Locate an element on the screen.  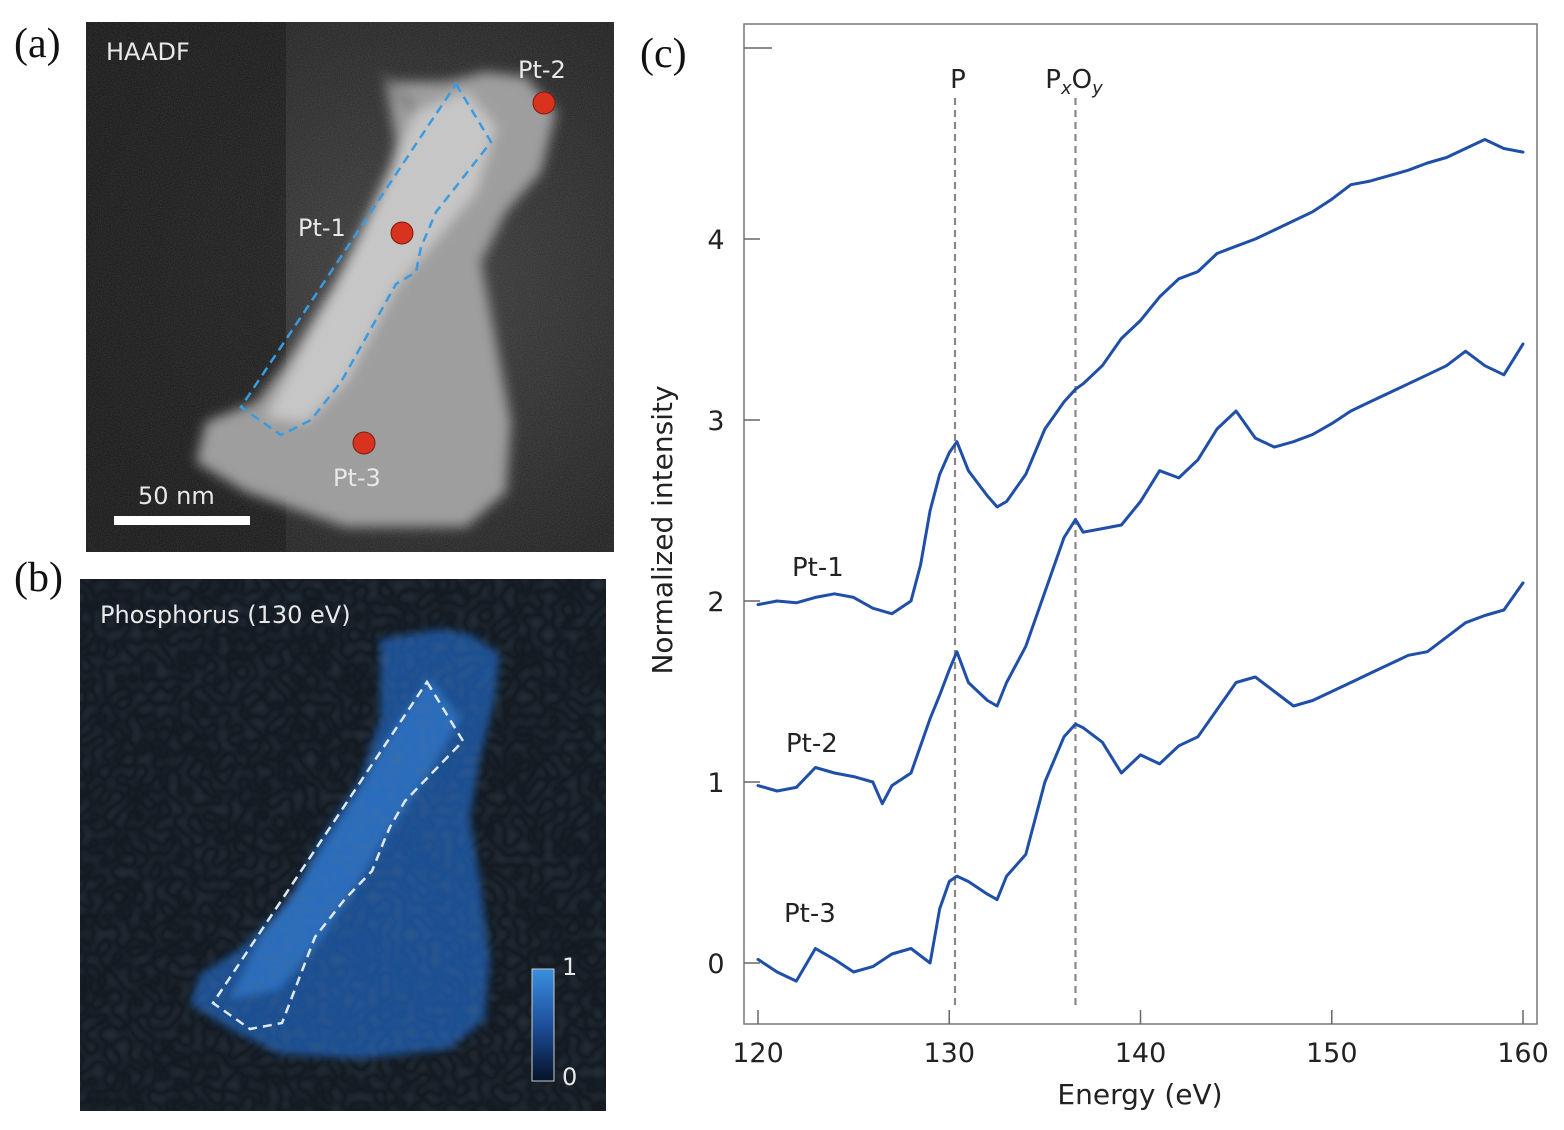
series-label-pt-1: Pt-1 is located at coordinates (818, 568).